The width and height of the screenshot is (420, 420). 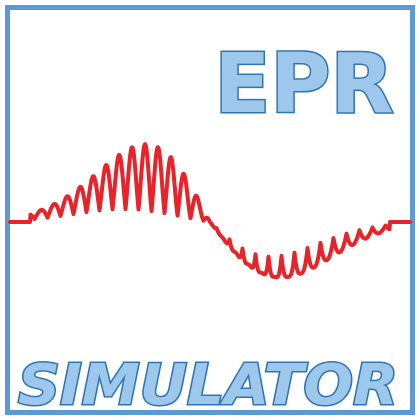 What do you see at coordinates (208, 385) in the screenshot?
I see `logo-subtitle: SIMULATOR` at bounding box center [208, 385].